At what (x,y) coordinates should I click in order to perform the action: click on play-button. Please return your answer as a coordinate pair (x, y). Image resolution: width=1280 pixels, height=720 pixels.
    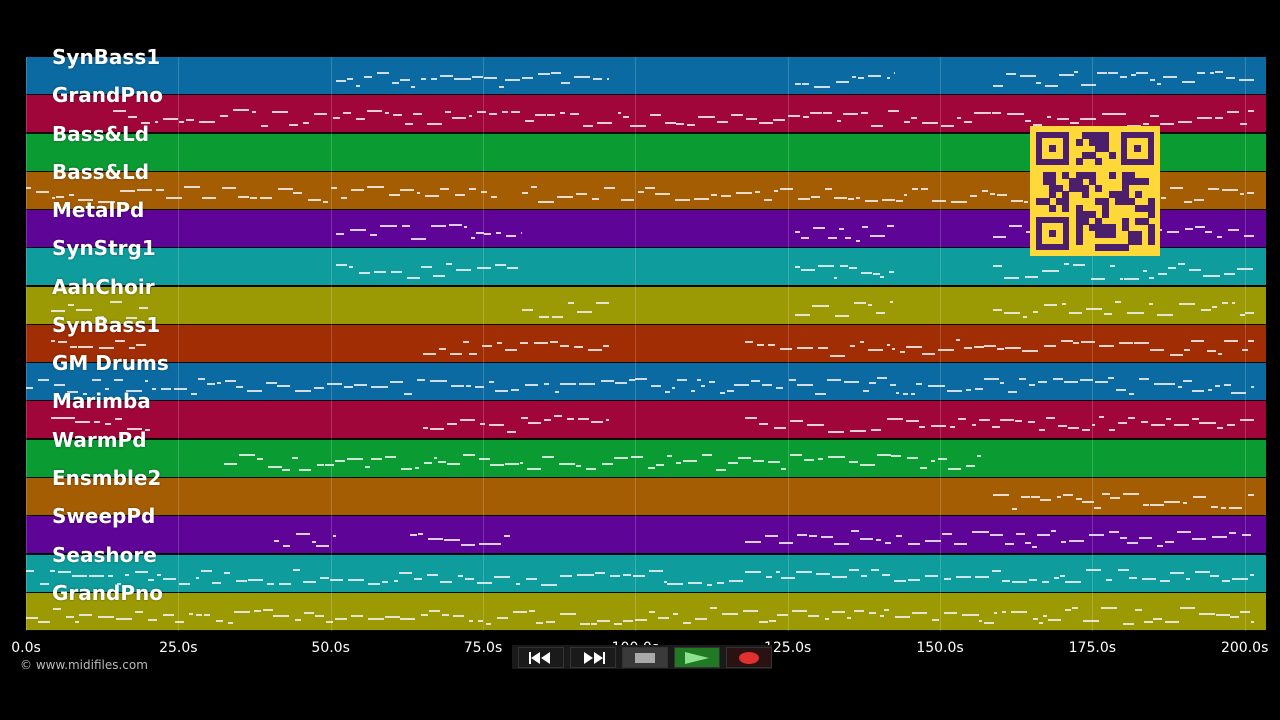
    Looking at the image, I should click on (697, 657).